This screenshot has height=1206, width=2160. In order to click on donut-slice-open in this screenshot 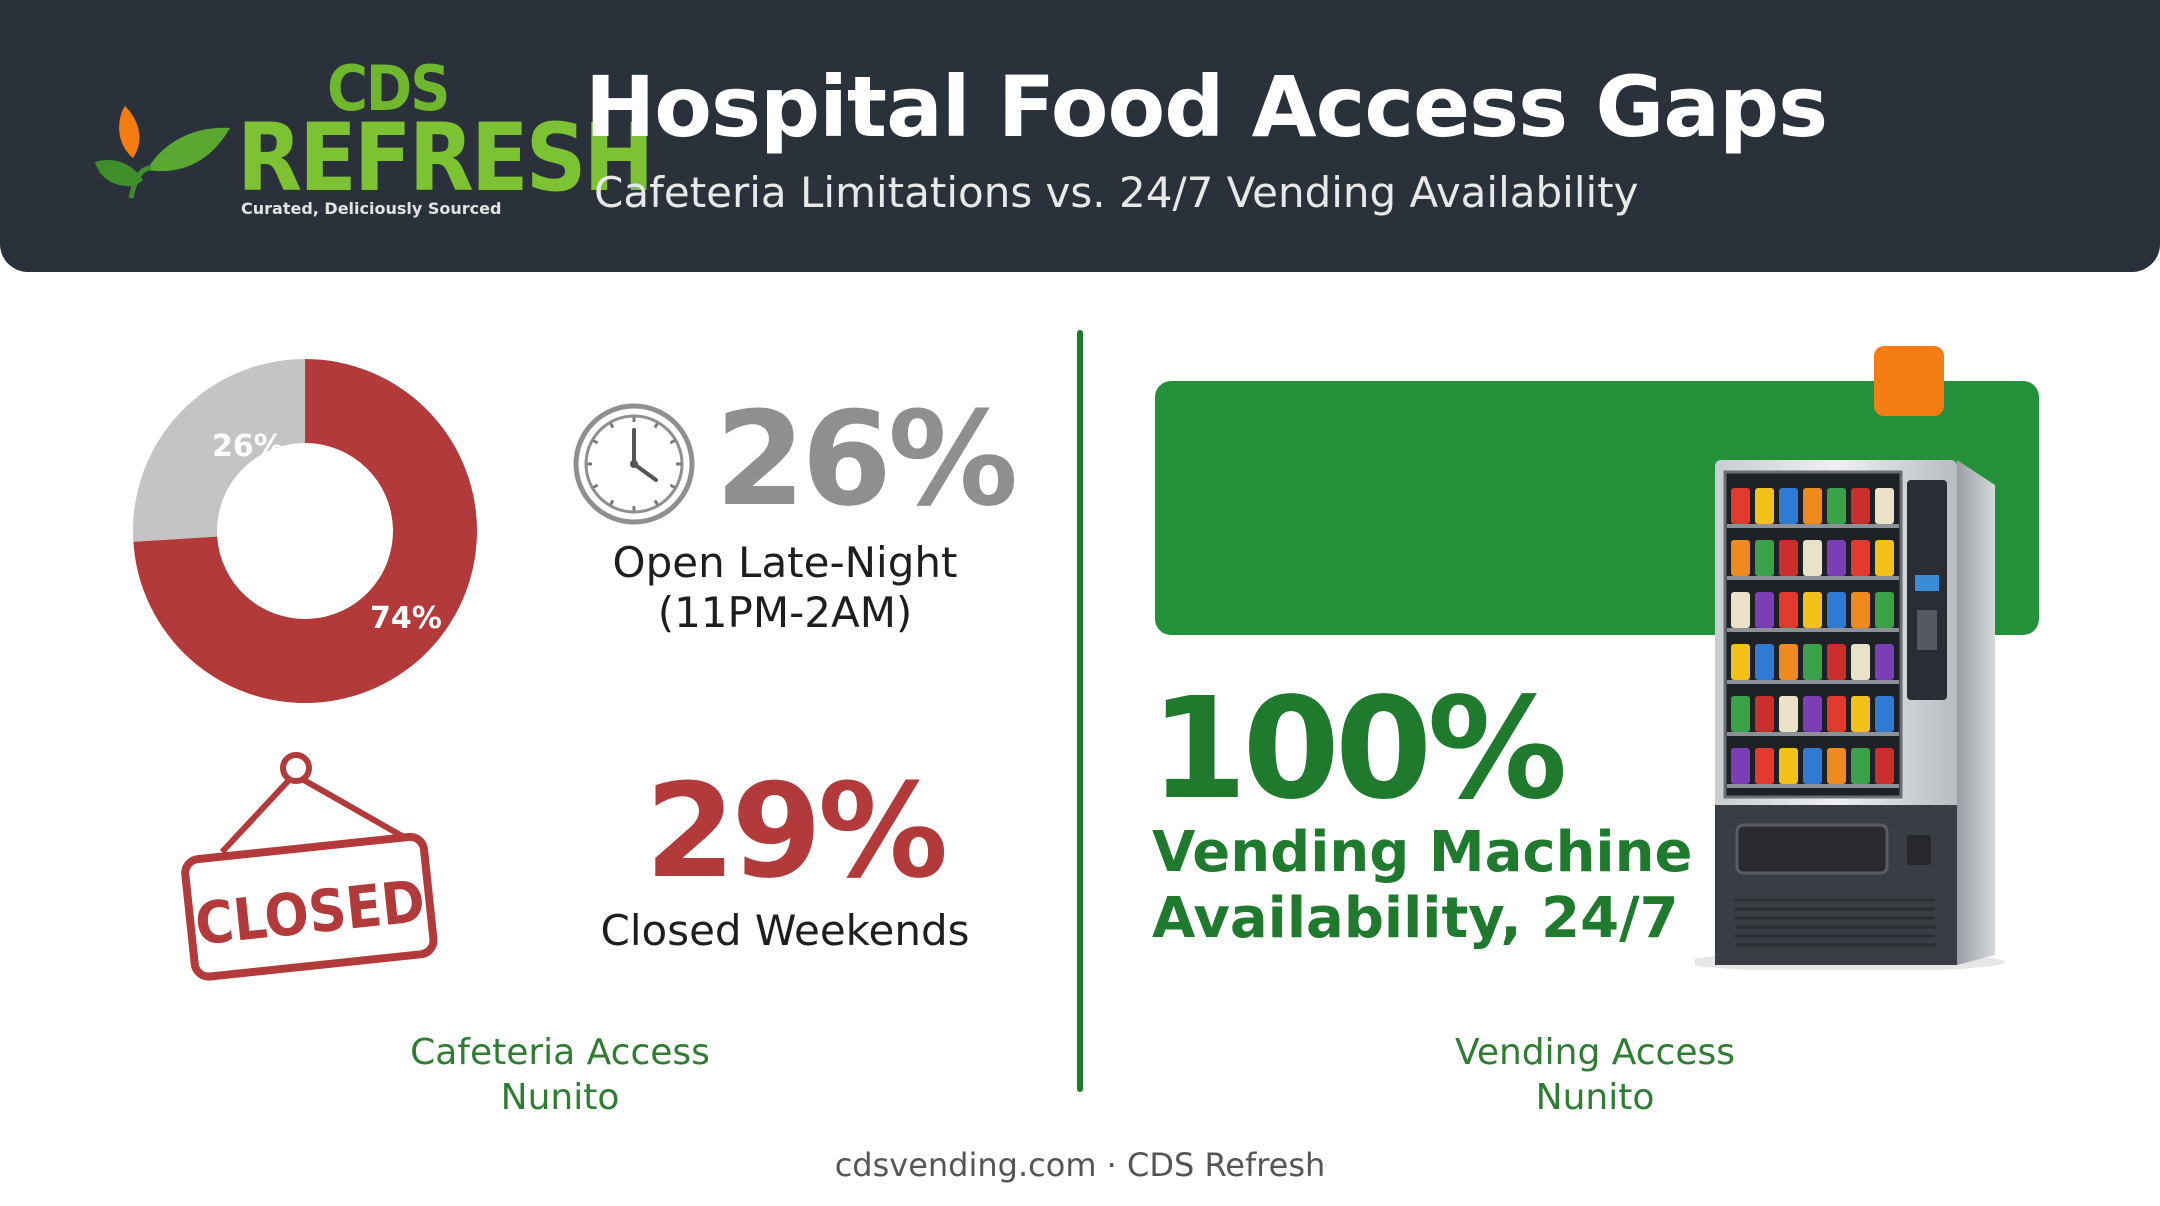, I will do `click(219, 450)`.